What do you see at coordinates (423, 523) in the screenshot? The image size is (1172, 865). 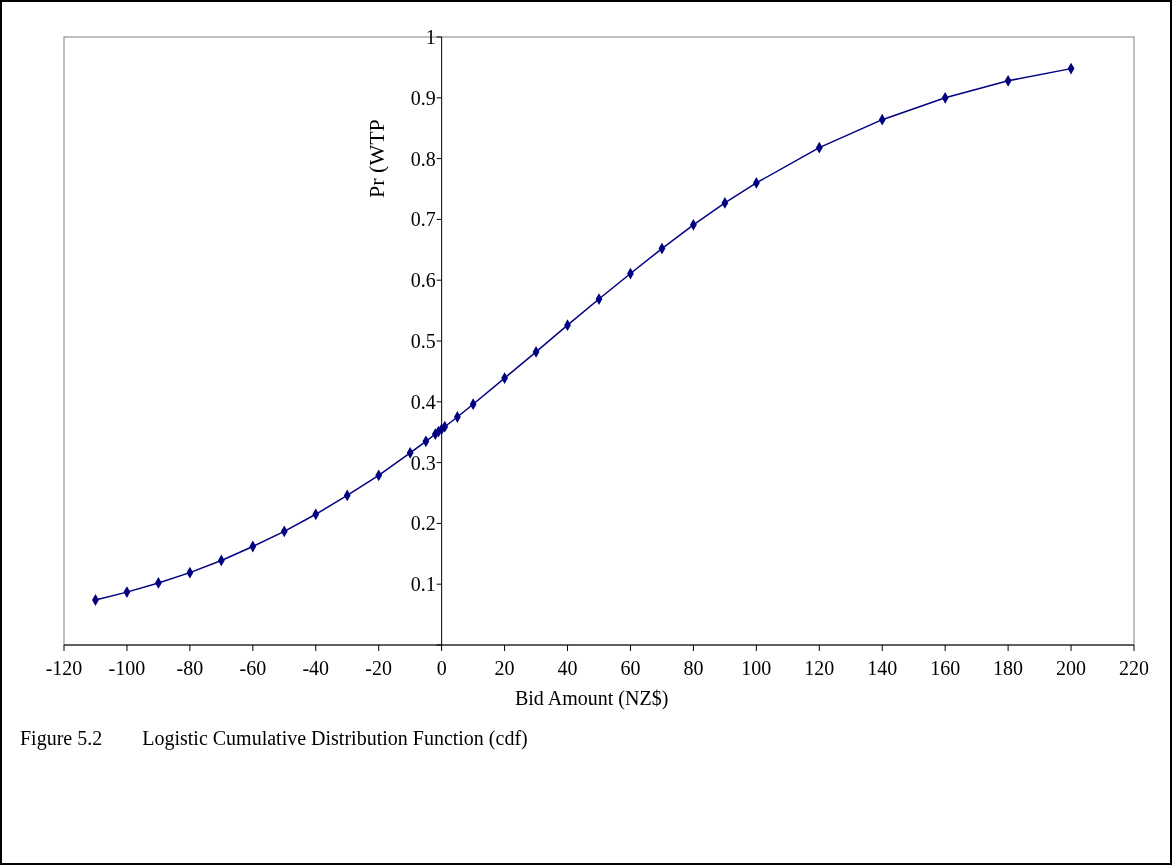 I see `y-tick-label: 0.2` at bounding box center [423, 523].